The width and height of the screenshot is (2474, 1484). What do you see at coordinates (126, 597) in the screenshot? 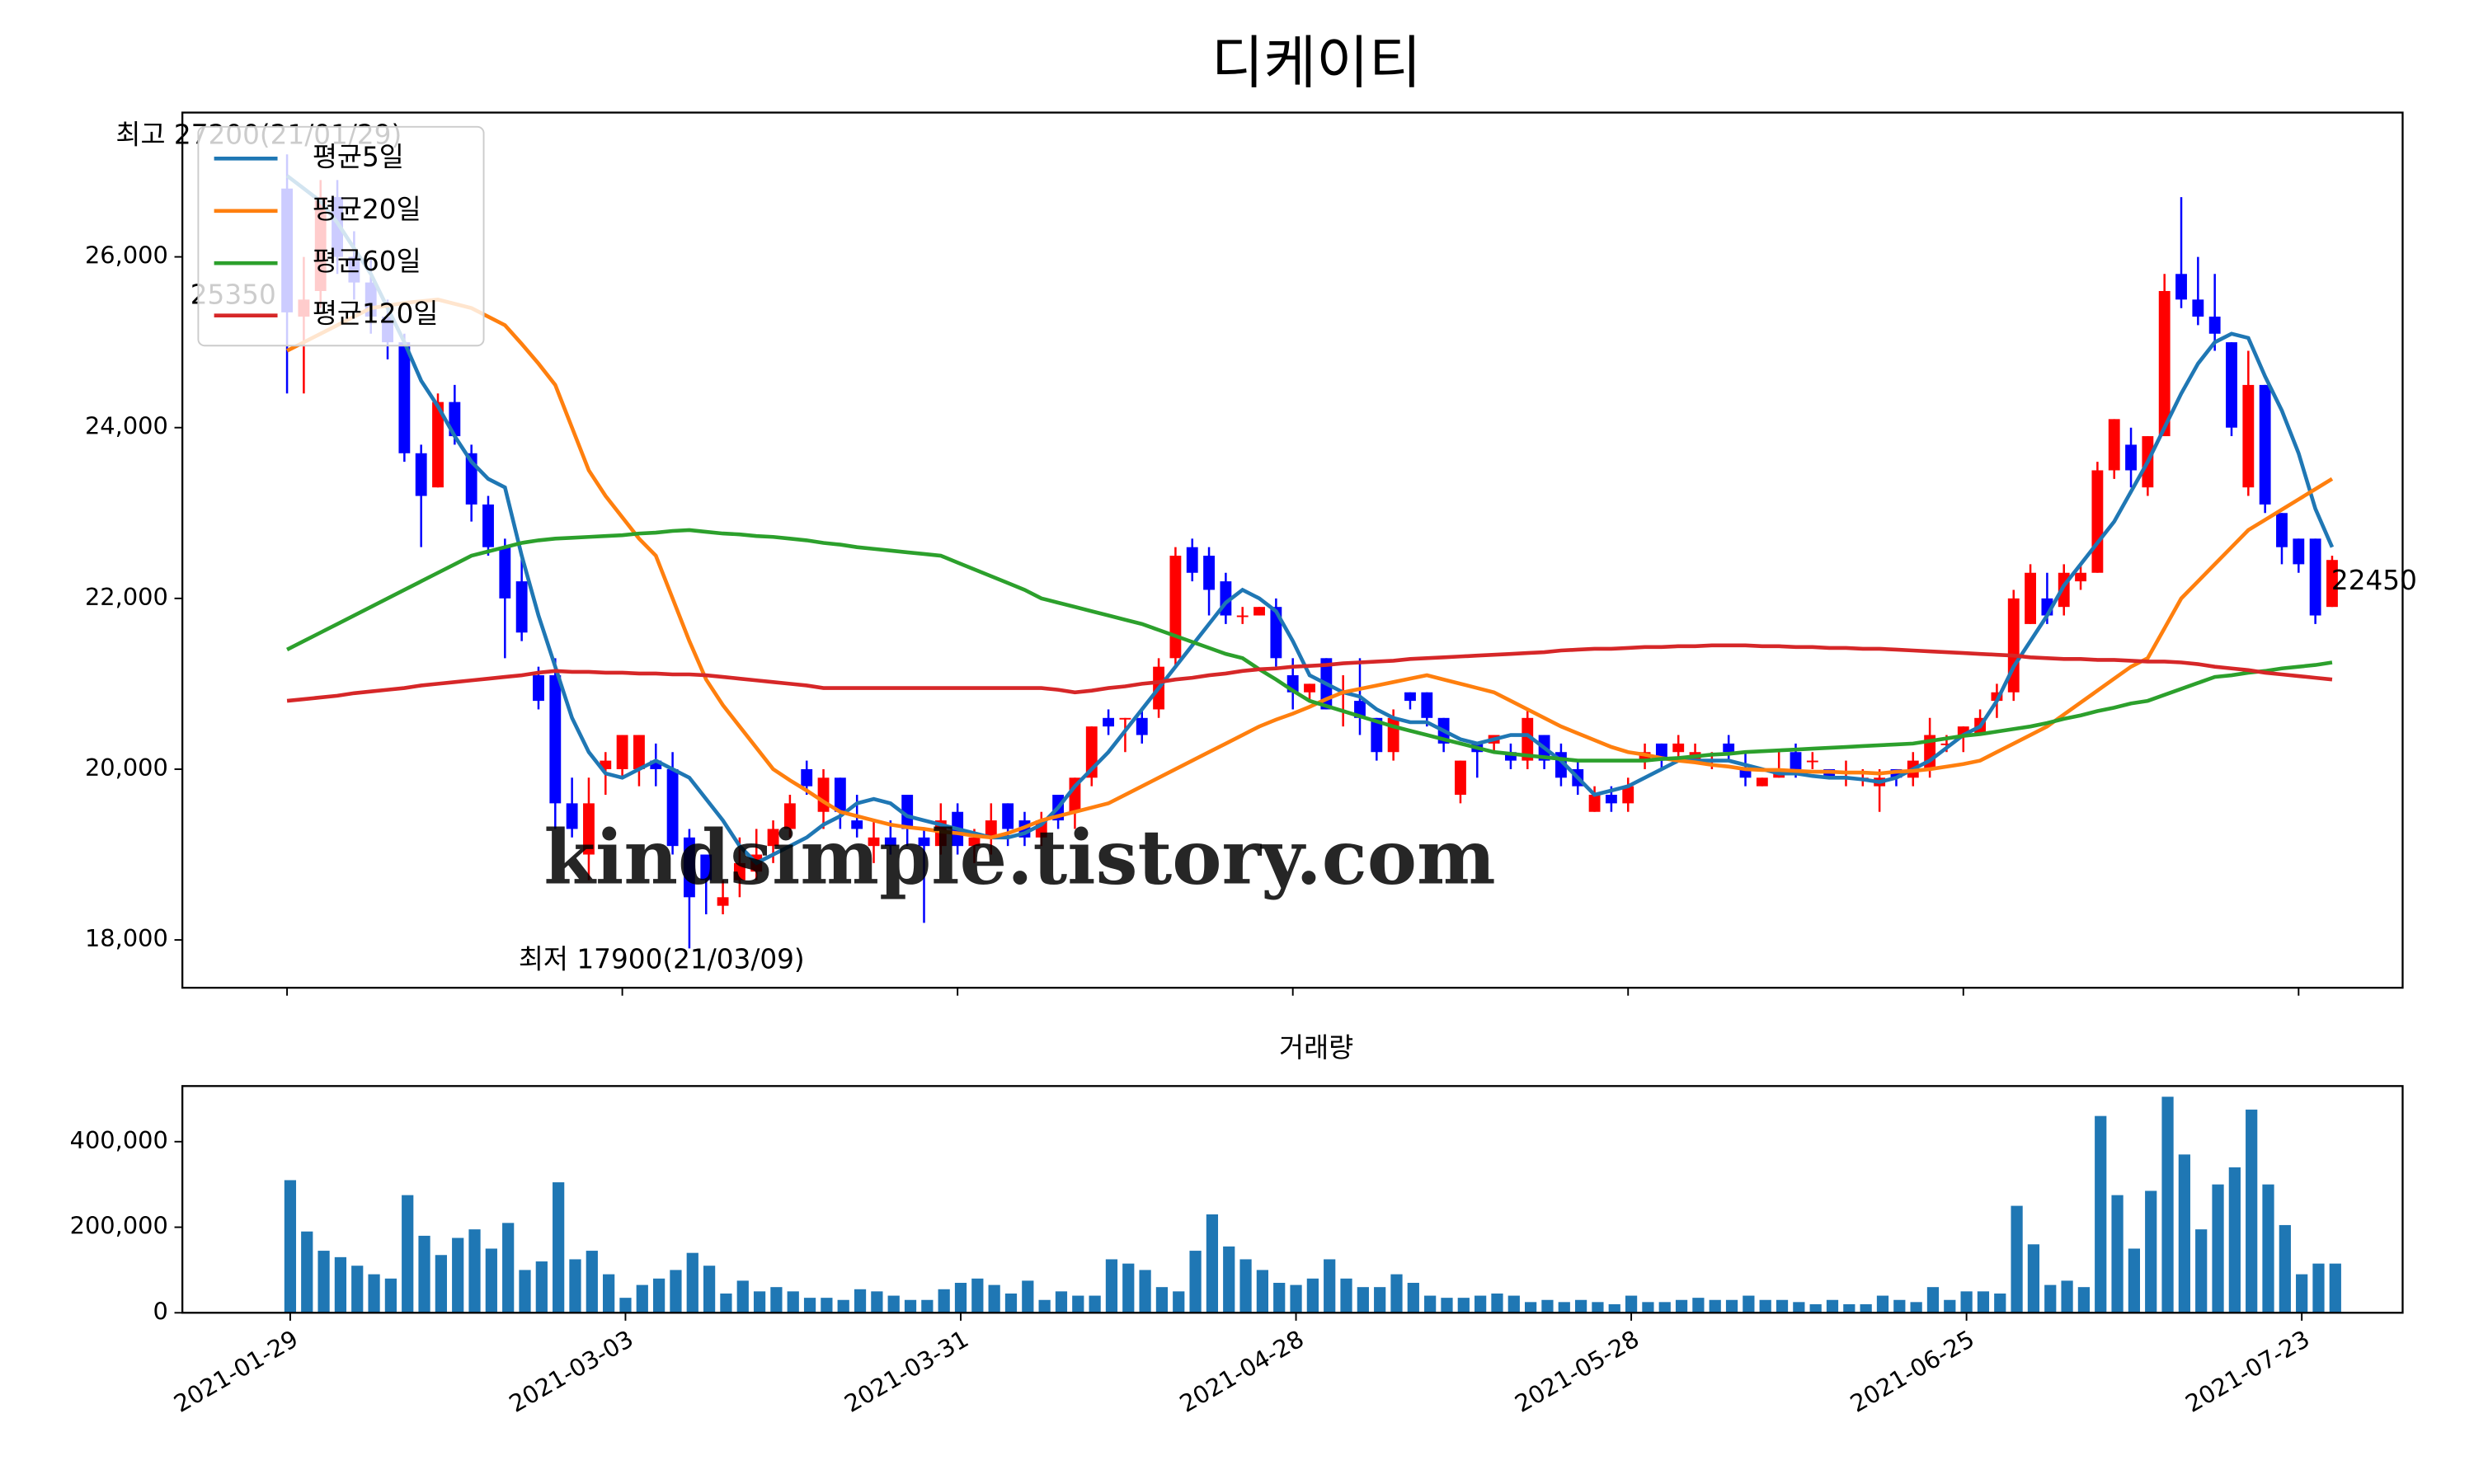
I see `y-tick-label: 22,000` at bounding box center [126, 597].